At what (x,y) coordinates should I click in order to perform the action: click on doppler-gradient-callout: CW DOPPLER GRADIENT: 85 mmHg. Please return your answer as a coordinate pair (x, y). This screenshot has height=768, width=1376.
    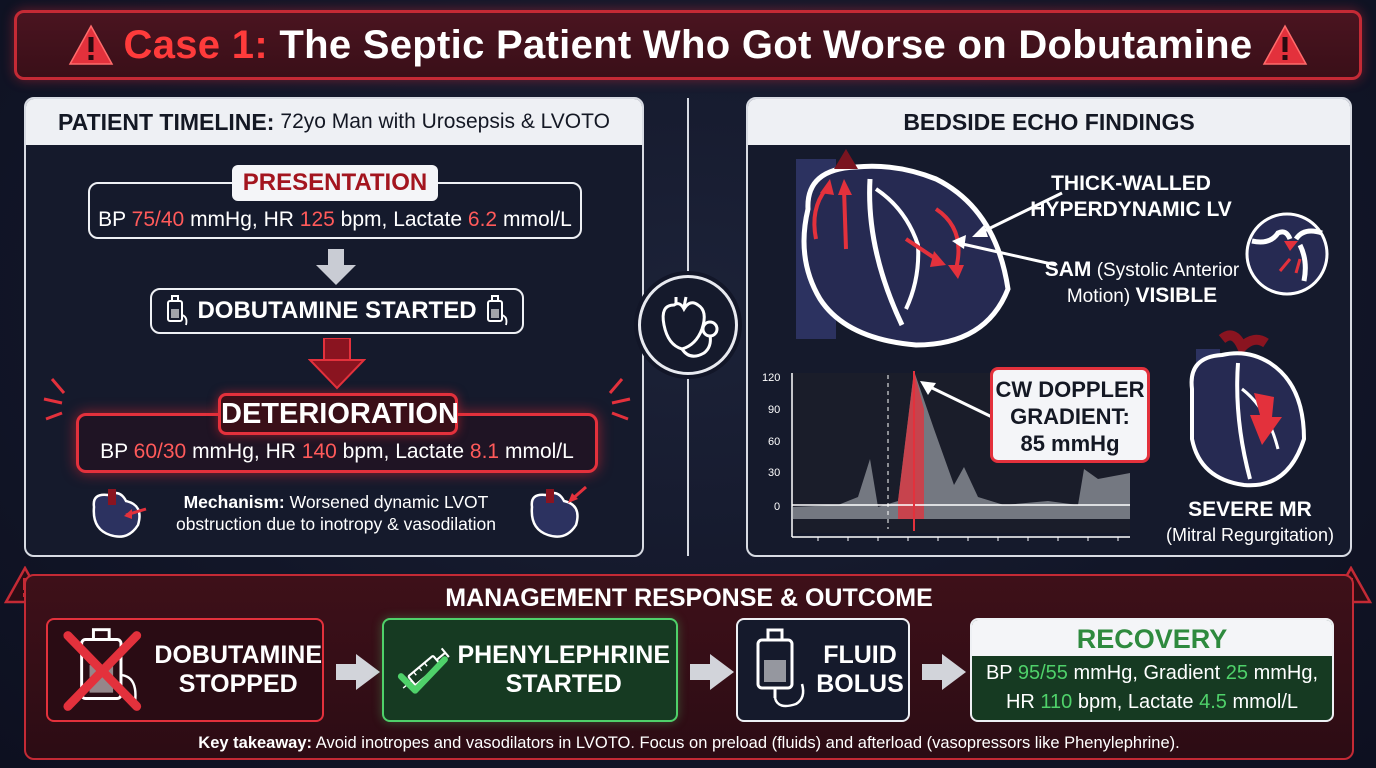
    Looking at the image, I should click on (1070, 415).